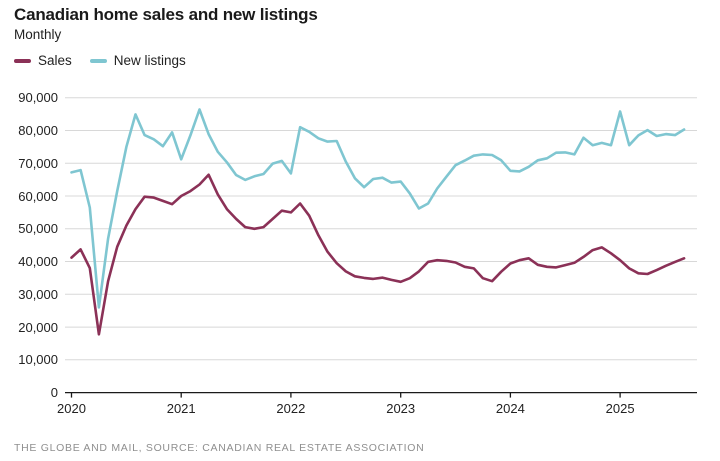  What do you see at coordinates (38, 261) in the screenshot?
I see `y-tick-label: 40,000` at bounding box center [38, 261].